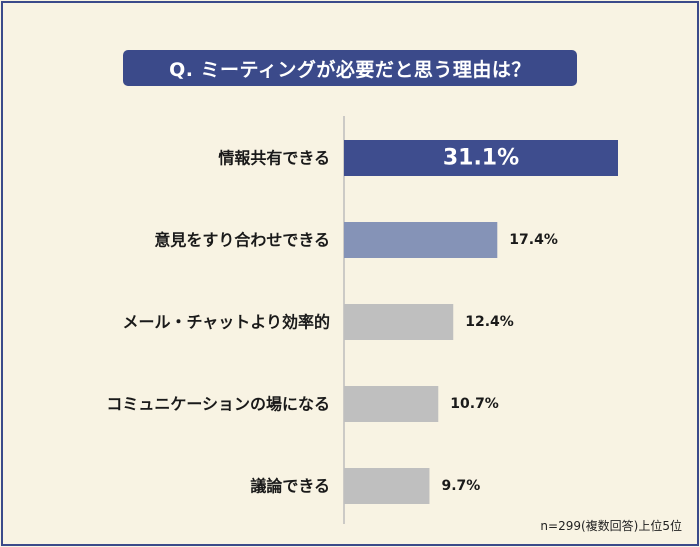 The width and height of the screenshot is (700, 547). I want to click on category-label: メール・チャットより効率的, so click(226, 322).